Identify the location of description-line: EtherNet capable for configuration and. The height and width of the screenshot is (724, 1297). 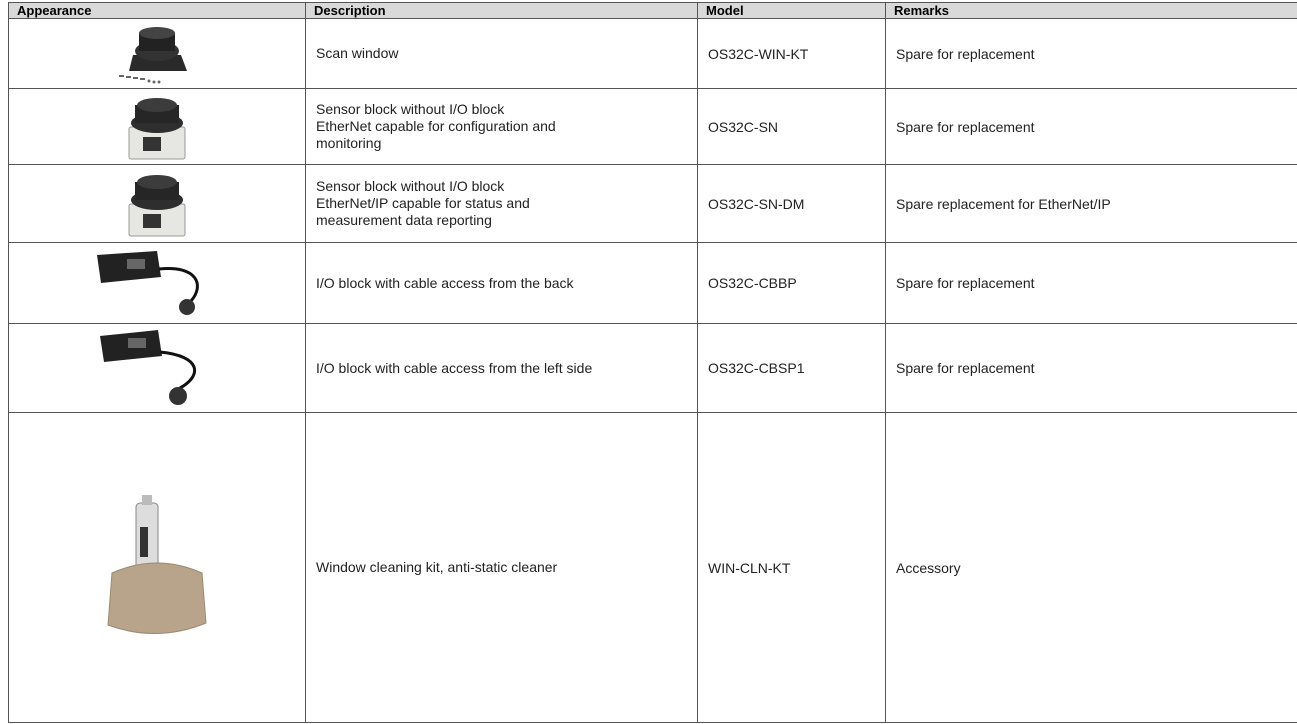
(436, 126).